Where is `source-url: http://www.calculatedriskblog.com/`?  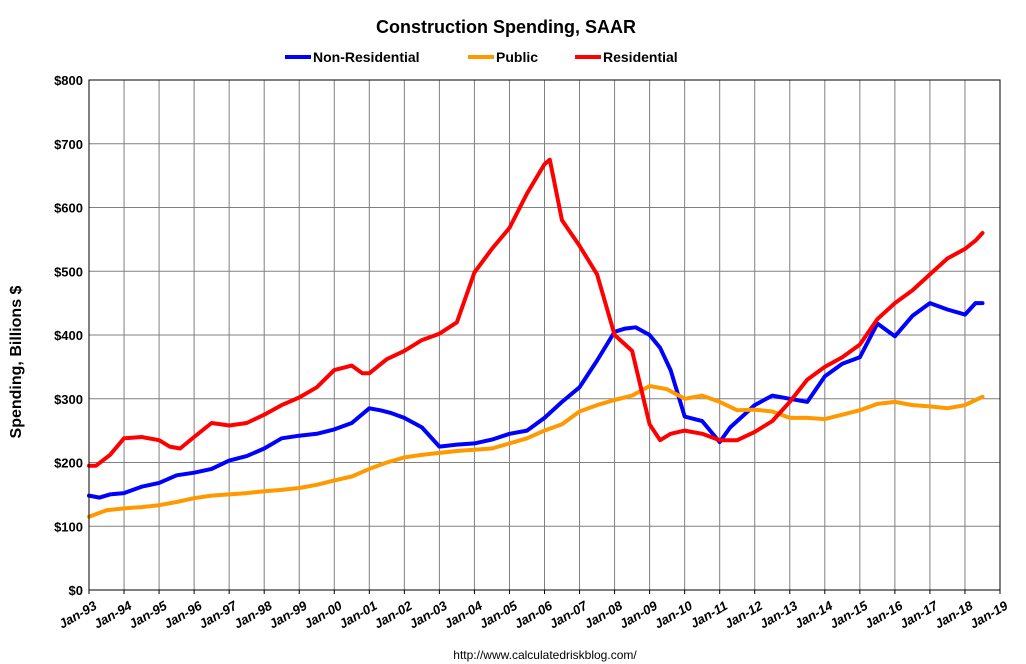
source-url: http://www.calculatedriskblog.com/ is located at coordinates (545, 655).